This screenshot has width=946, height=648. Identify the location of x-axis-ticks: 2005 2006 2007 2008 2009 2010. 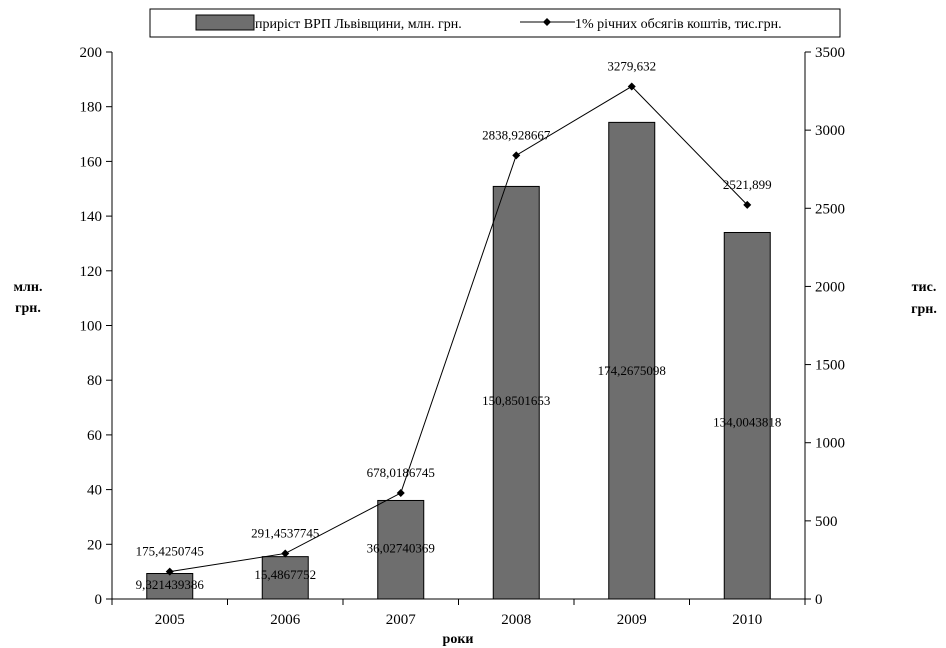
(458, 613).